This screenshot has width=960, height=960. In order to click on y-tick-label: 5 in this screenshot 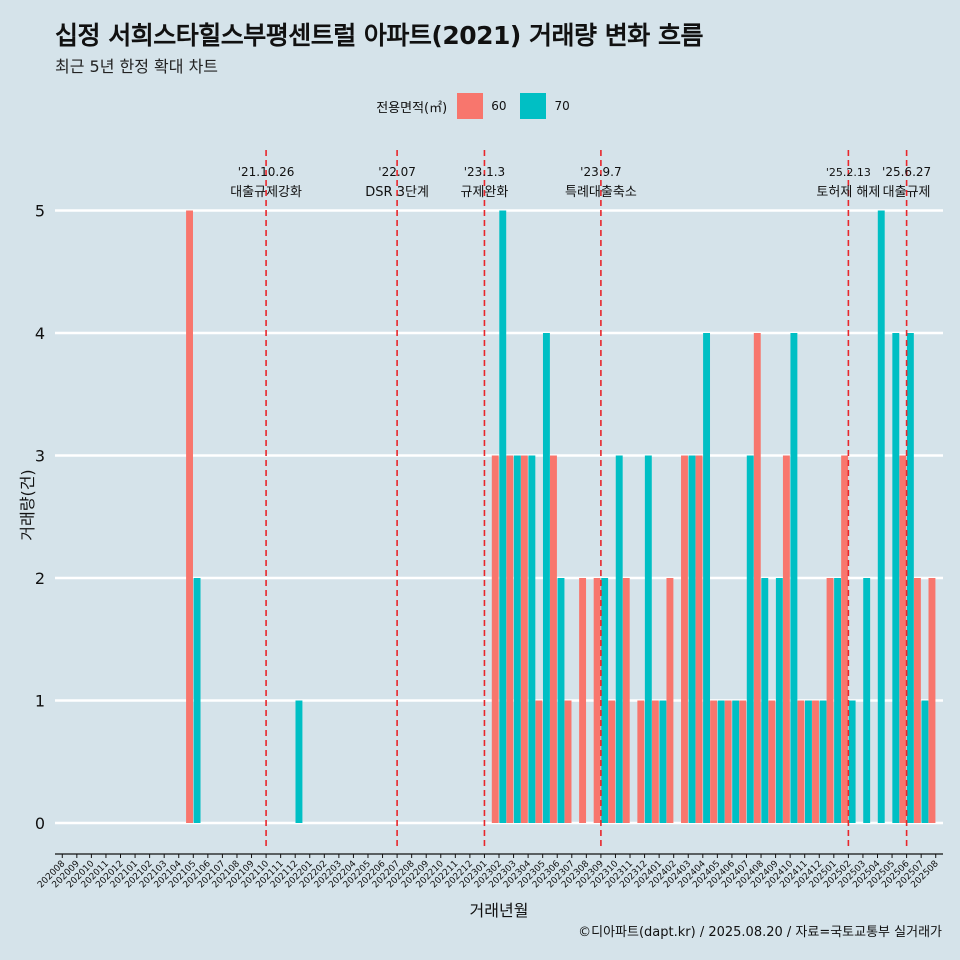, I will do `click(40, 211)`.